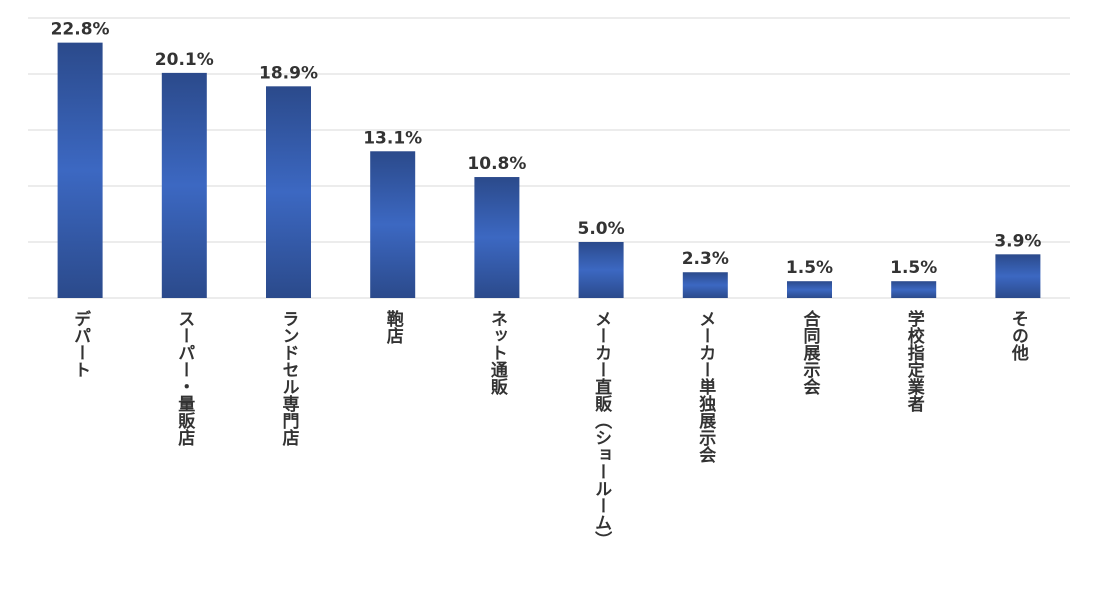 This screenshot has height=600, width=1100. Describe the element at coordinates (497, 353) in the screenshot. I see `category-label: ネット通販` at that location.